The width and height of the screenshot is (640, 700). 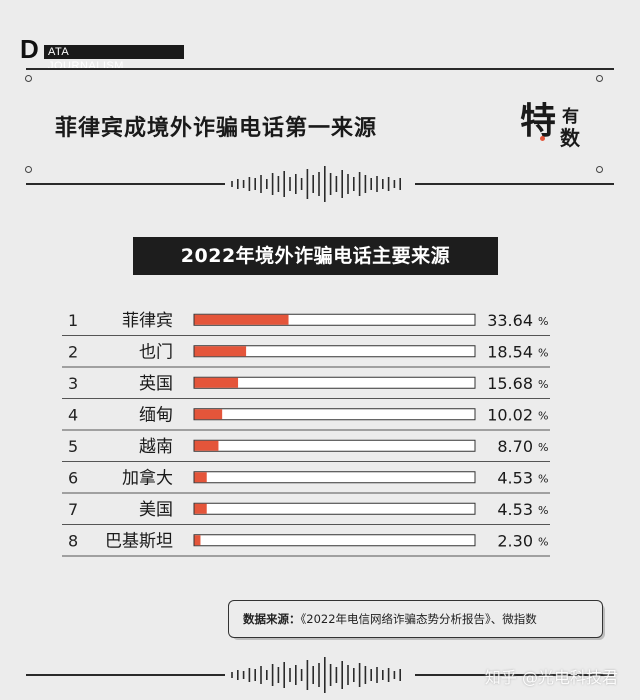 I want to click on source-value: 《2022年电信网络诈骗态势分析报告》、微指数, so click(x=418, y=619).